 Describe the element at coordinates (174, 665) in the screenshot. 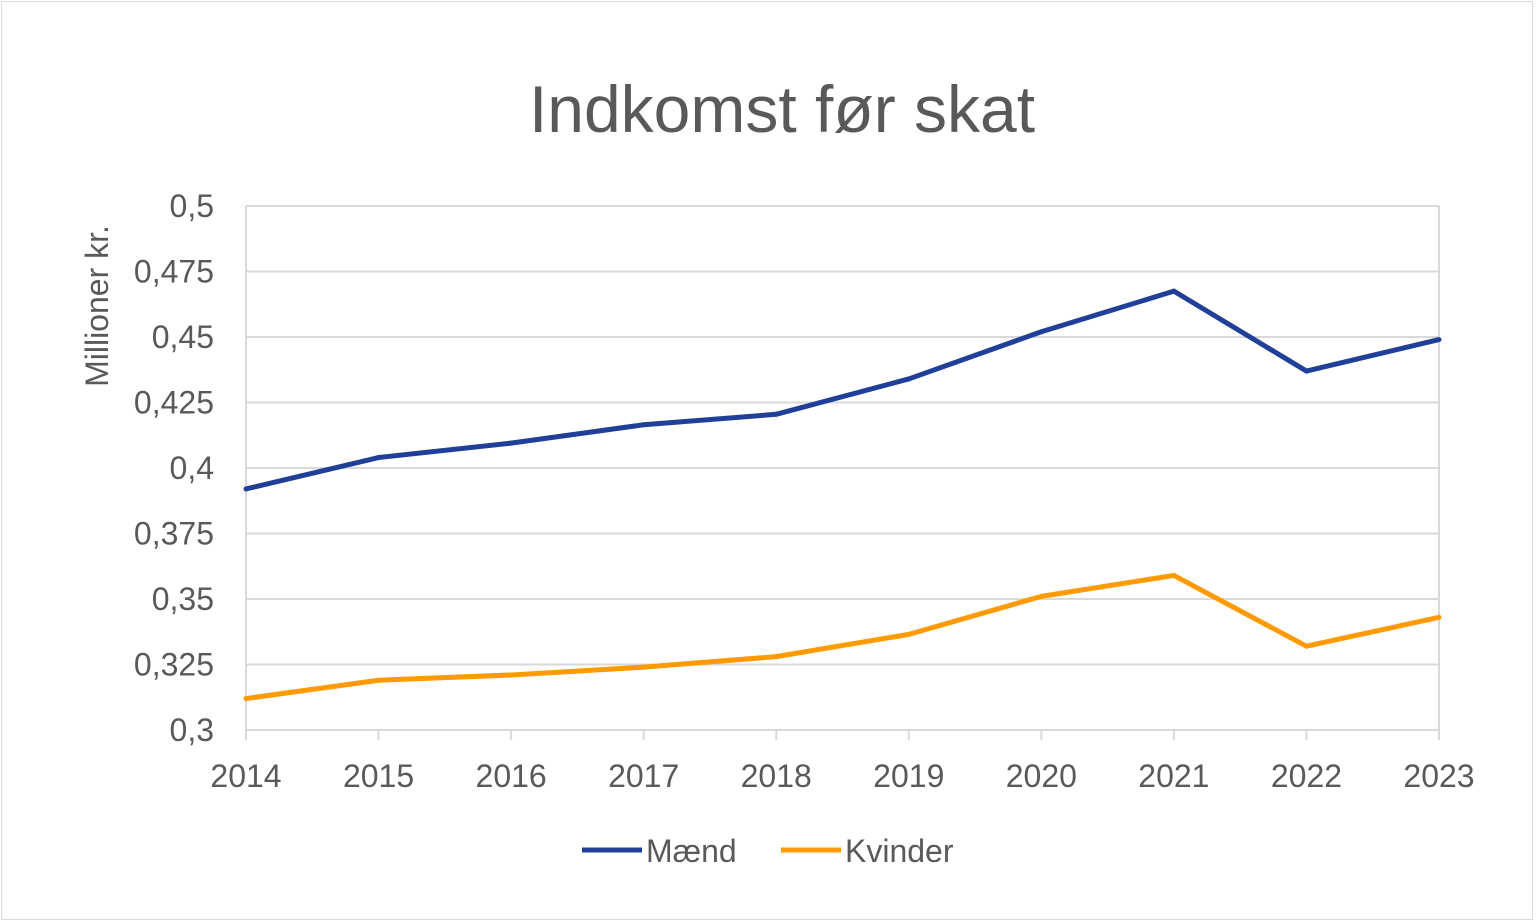

I see `y-tick-label: 0,325` at that location.